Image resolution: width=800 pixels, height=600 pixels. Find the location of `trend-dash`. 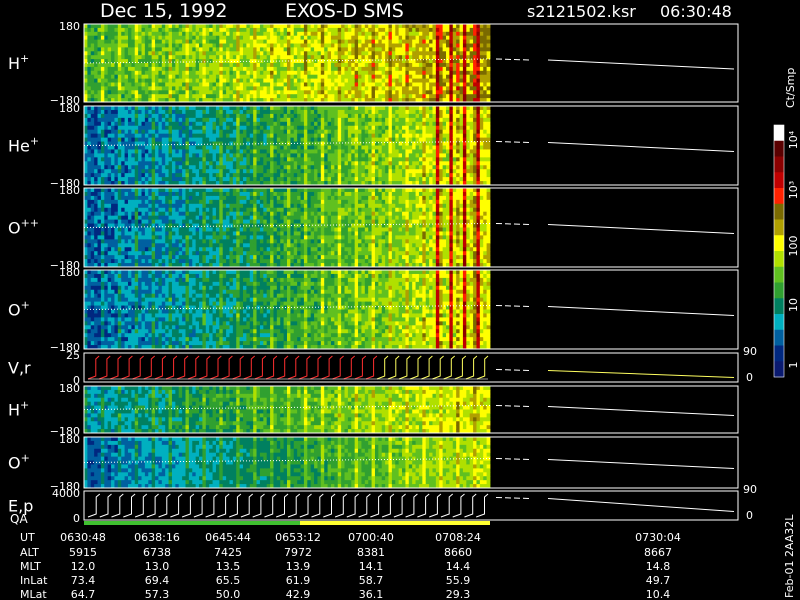

trend-dash is located at coordinates (513, 142).